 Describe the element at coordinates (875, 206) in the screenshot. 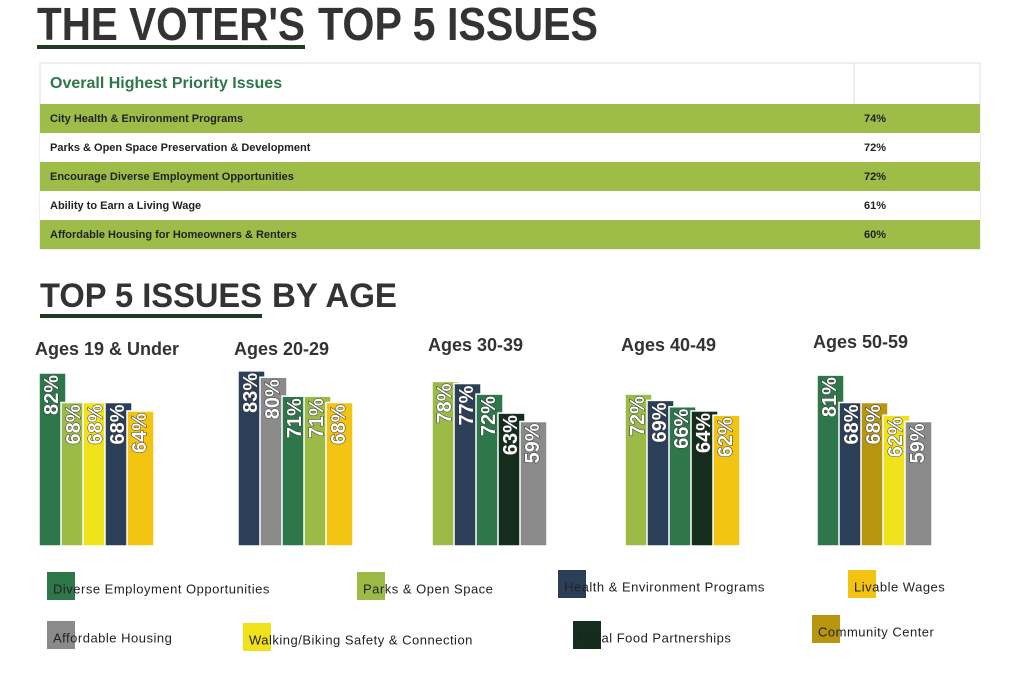

I see `table-cell: 61%` at that location.